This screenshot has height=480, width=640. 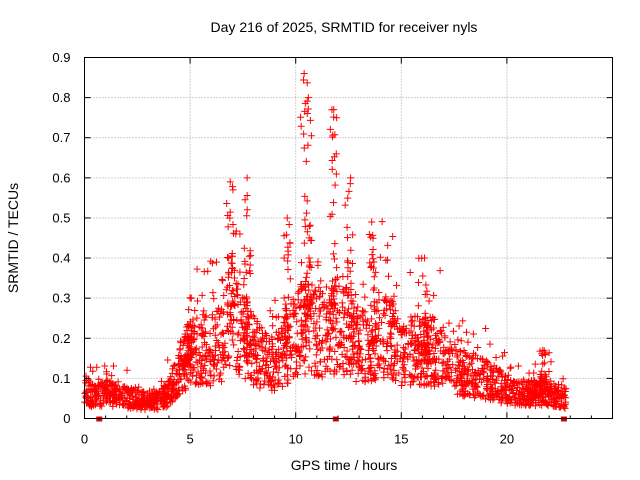 What do you see at coordinates (13, 238) in the screenshot?
I see `y-axis-label: SRMTID / TECUs` at bounding box center [13, 238].